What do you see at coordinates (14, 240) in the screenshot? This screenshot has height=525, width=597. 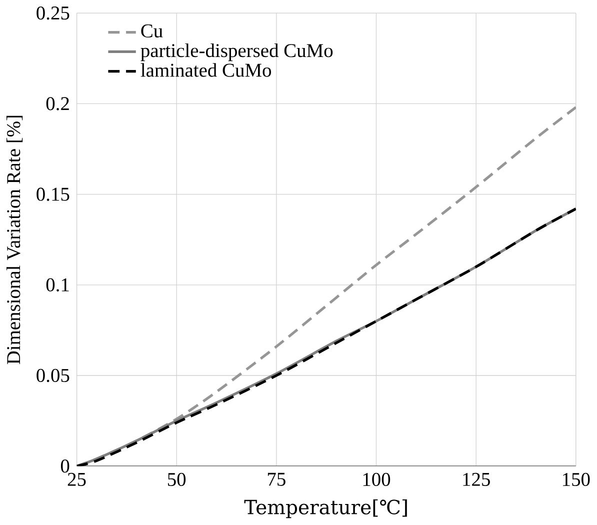 I see `y-axis-title: Dimensional Variation Rate [%]` at bounding box center [14, 240].